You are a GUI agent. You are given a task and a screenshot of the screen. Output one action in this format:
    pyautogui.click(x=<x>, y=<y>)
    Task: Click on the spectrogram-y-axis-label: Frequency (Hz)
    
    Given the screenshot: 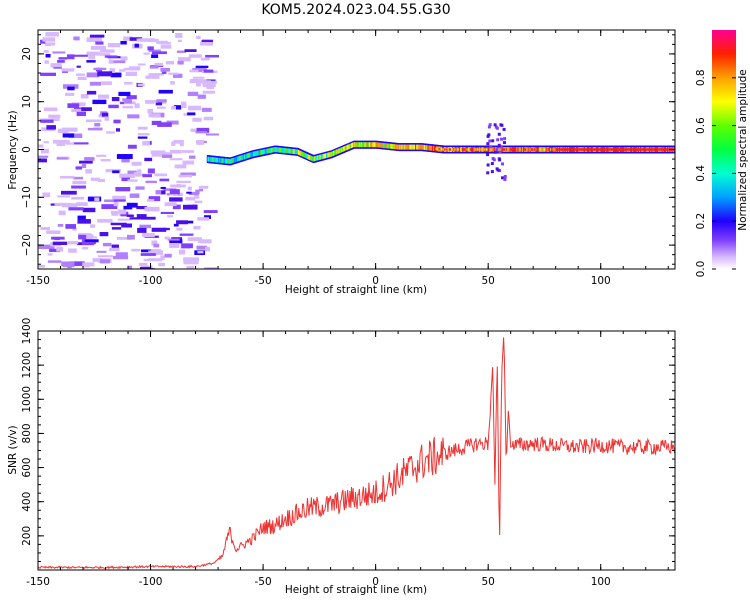 What is the action you would take?
    pyautogui.click(x=13, y=149)
    